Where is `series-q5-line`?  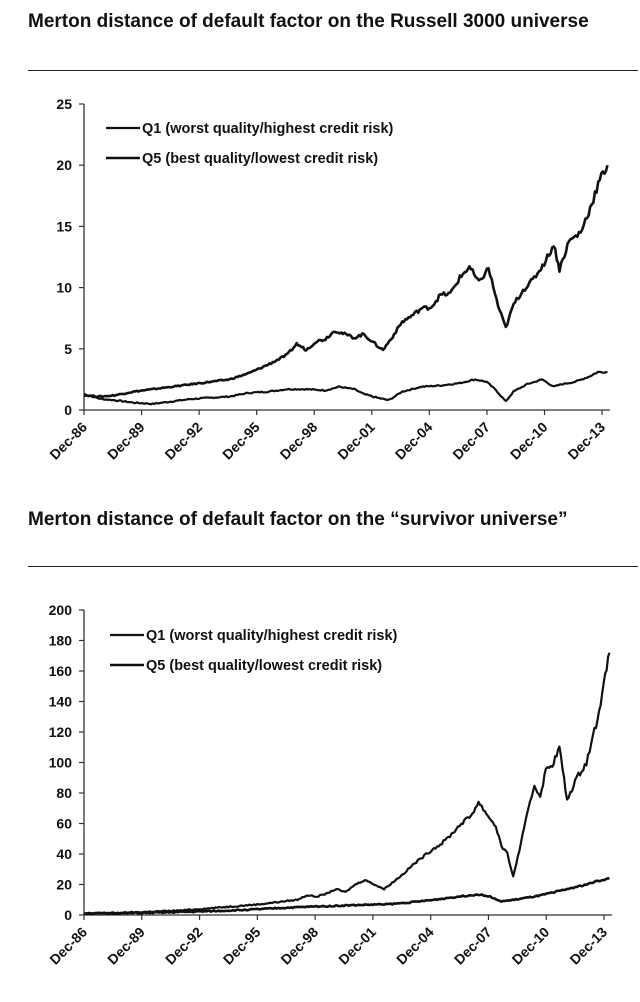 series-q5-line is located at coordinates (347, 896).